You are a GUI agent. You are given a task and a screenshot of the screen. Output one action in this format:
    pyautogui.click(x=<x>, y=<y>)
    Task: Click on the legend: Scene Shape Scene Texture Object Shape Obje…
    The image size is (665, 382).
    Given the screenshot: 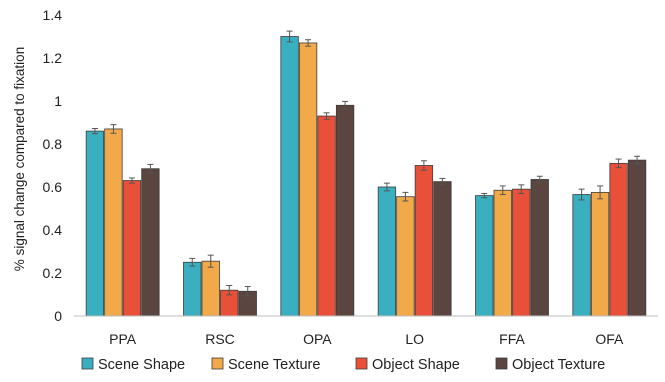 What is the action you would take?
    pyautogui.click(x=343, y=365)
    